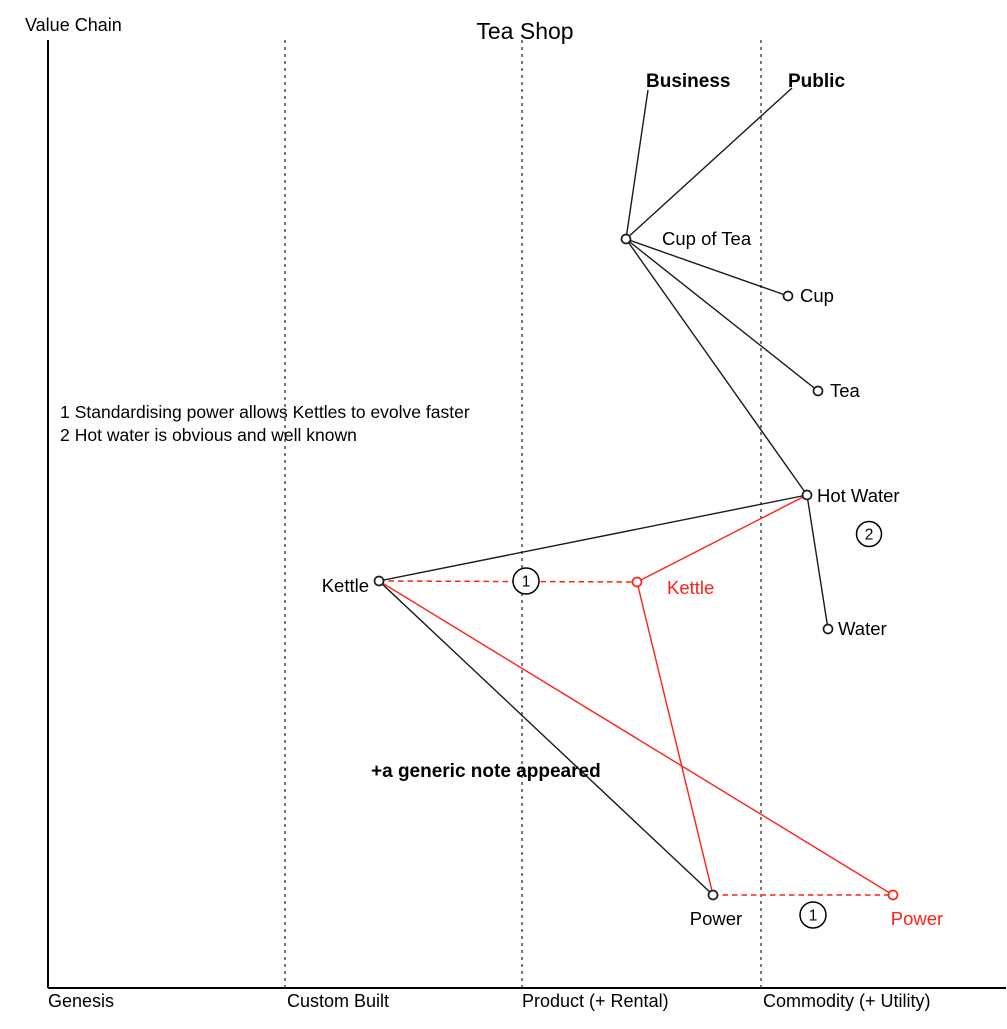 The height and width of the screenshot is (1029, 1007). I want to click on annotation-text: Hot water is obvious and well known, so click(216, 435).